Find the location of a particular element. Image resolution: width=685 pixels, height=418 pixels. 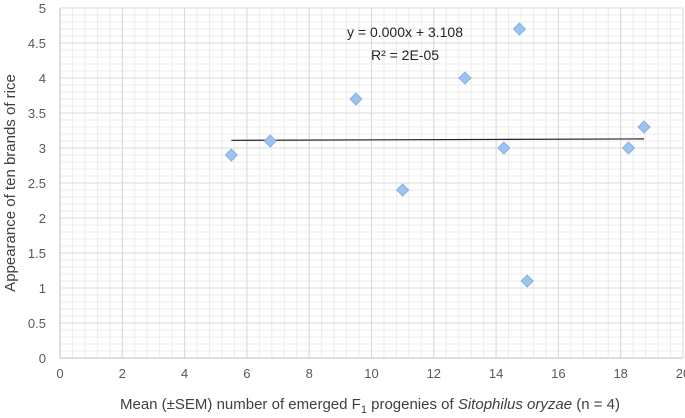

x-axis-title-italic: Sitophilus oryzae is located at coordinates (515, 404).